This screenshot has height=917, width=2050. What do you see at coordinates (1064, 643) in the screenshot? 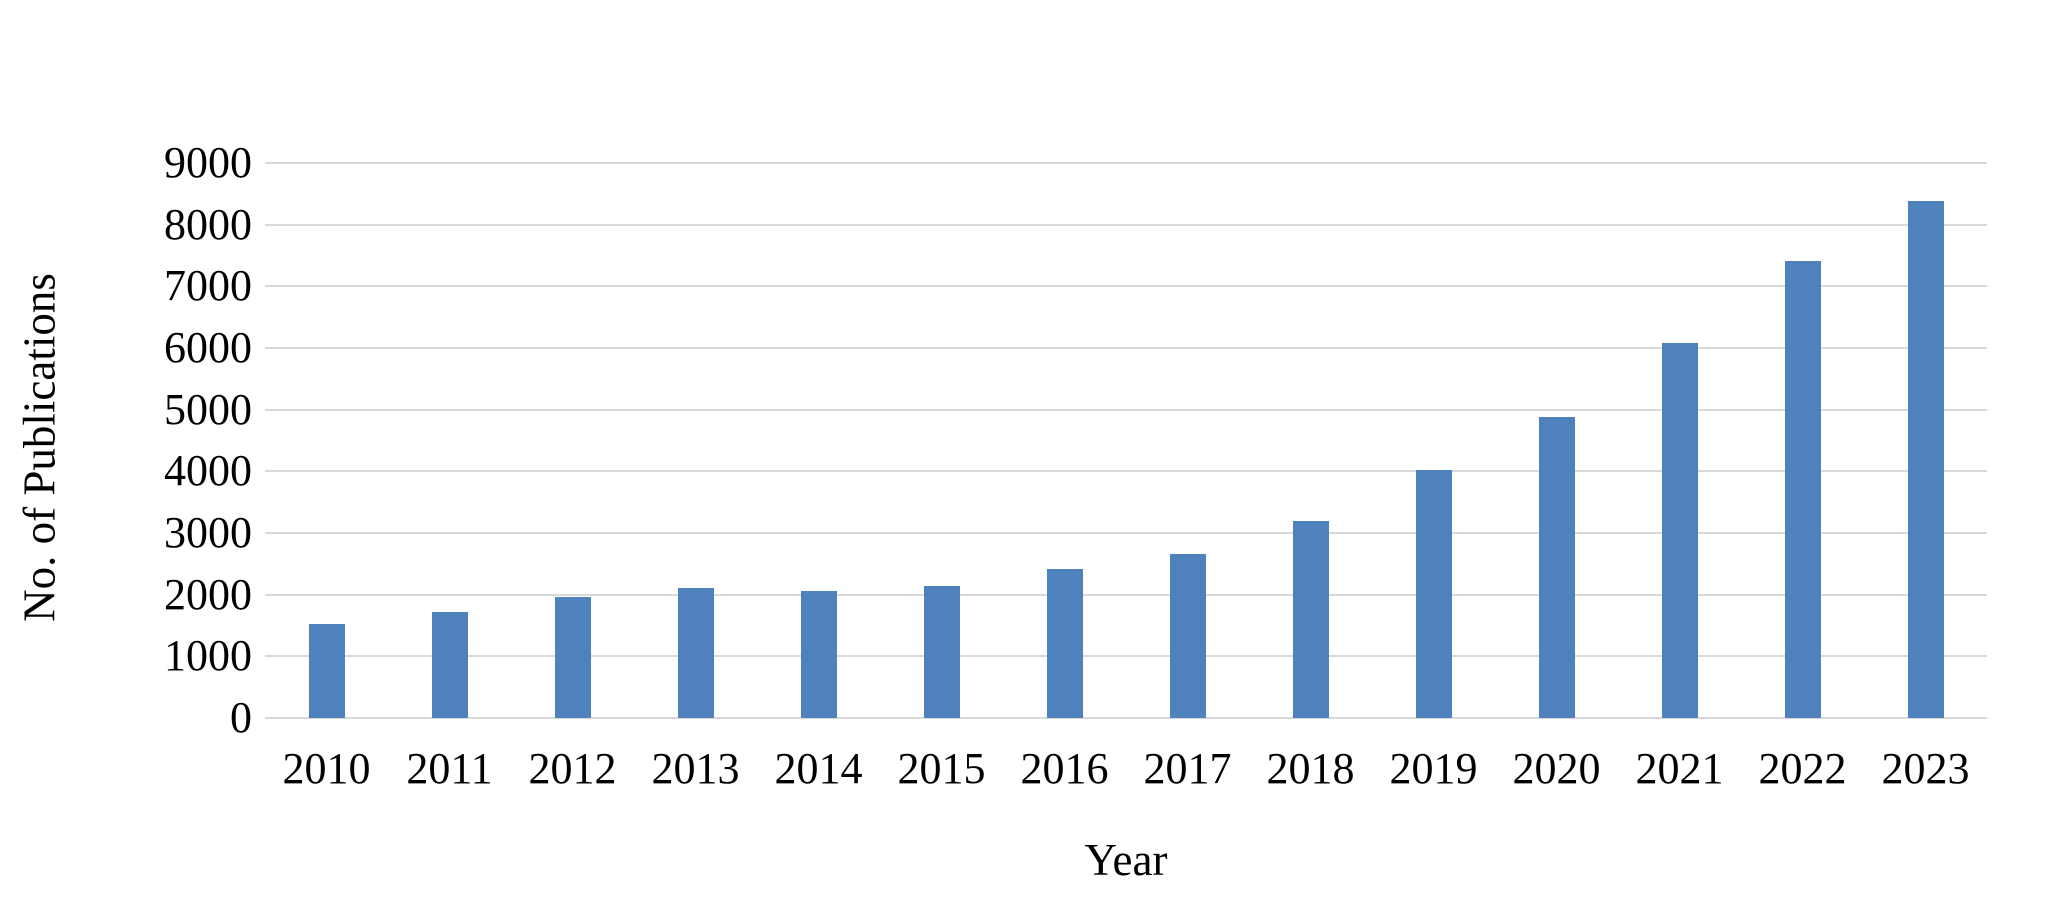
I see `bar-2016` at bounding box center [1064, 643].